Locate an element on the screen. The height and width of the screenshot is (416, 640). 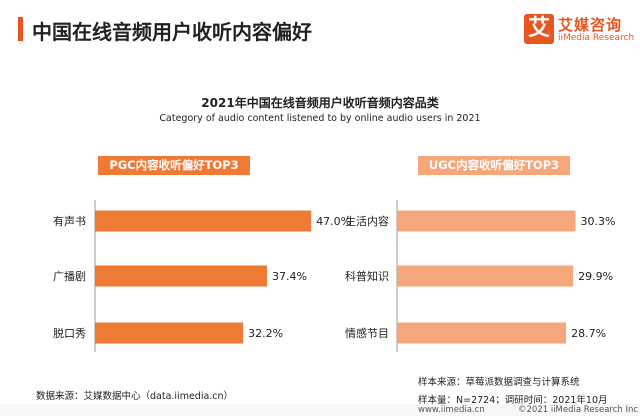
category-label: 有声书 is located at coordinates (69, 221).